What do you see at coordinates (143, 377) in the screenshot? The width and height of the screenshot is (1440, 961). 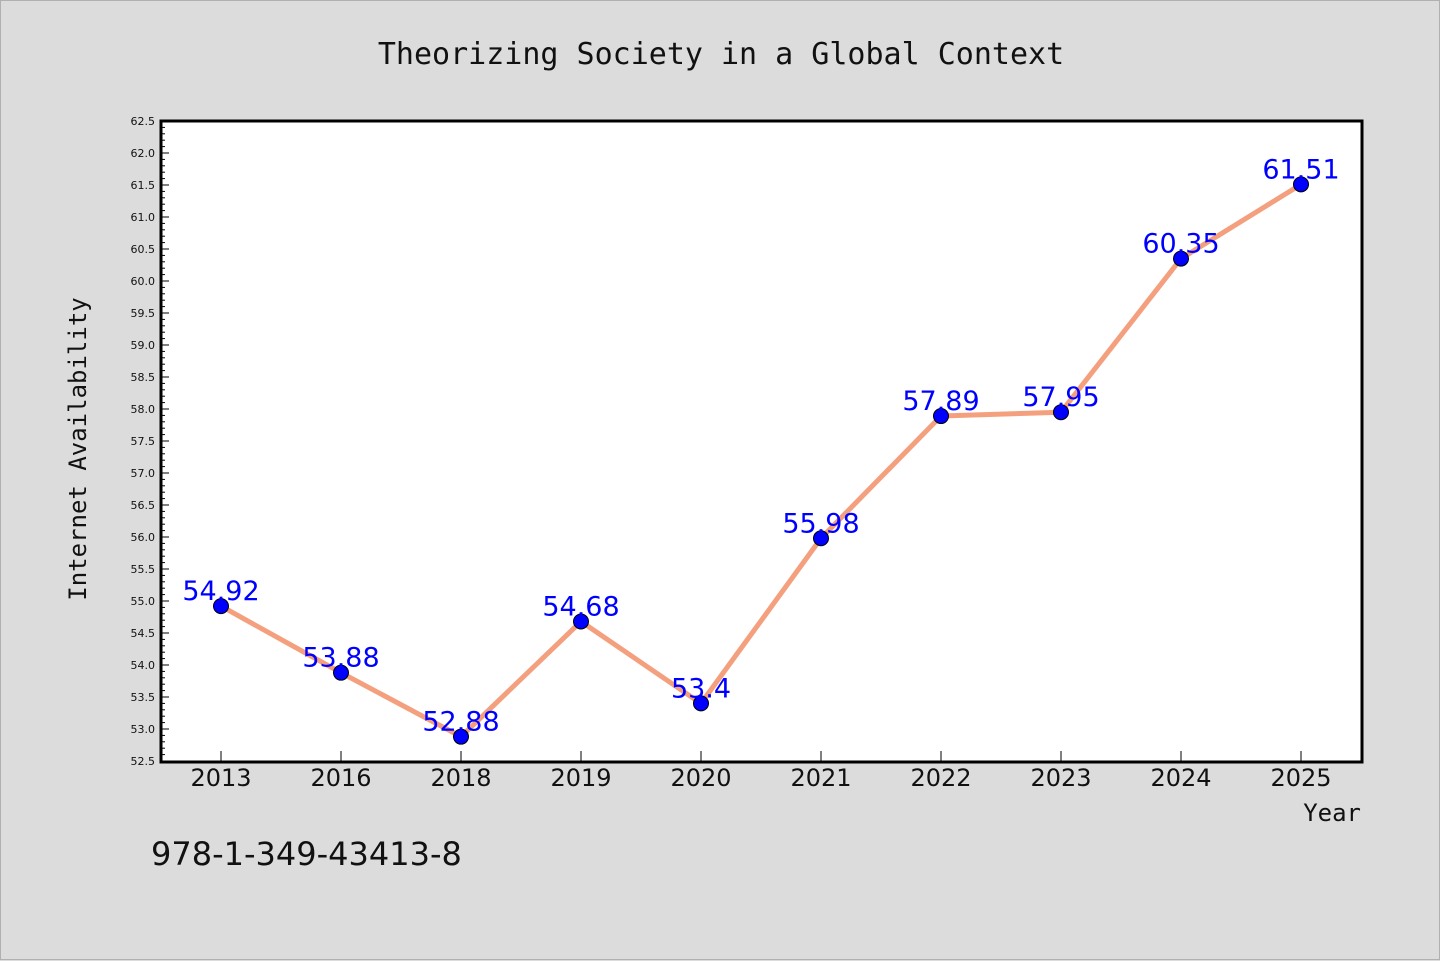 I see `y-tick-label: 58.5` at bounding box center [143, 377].